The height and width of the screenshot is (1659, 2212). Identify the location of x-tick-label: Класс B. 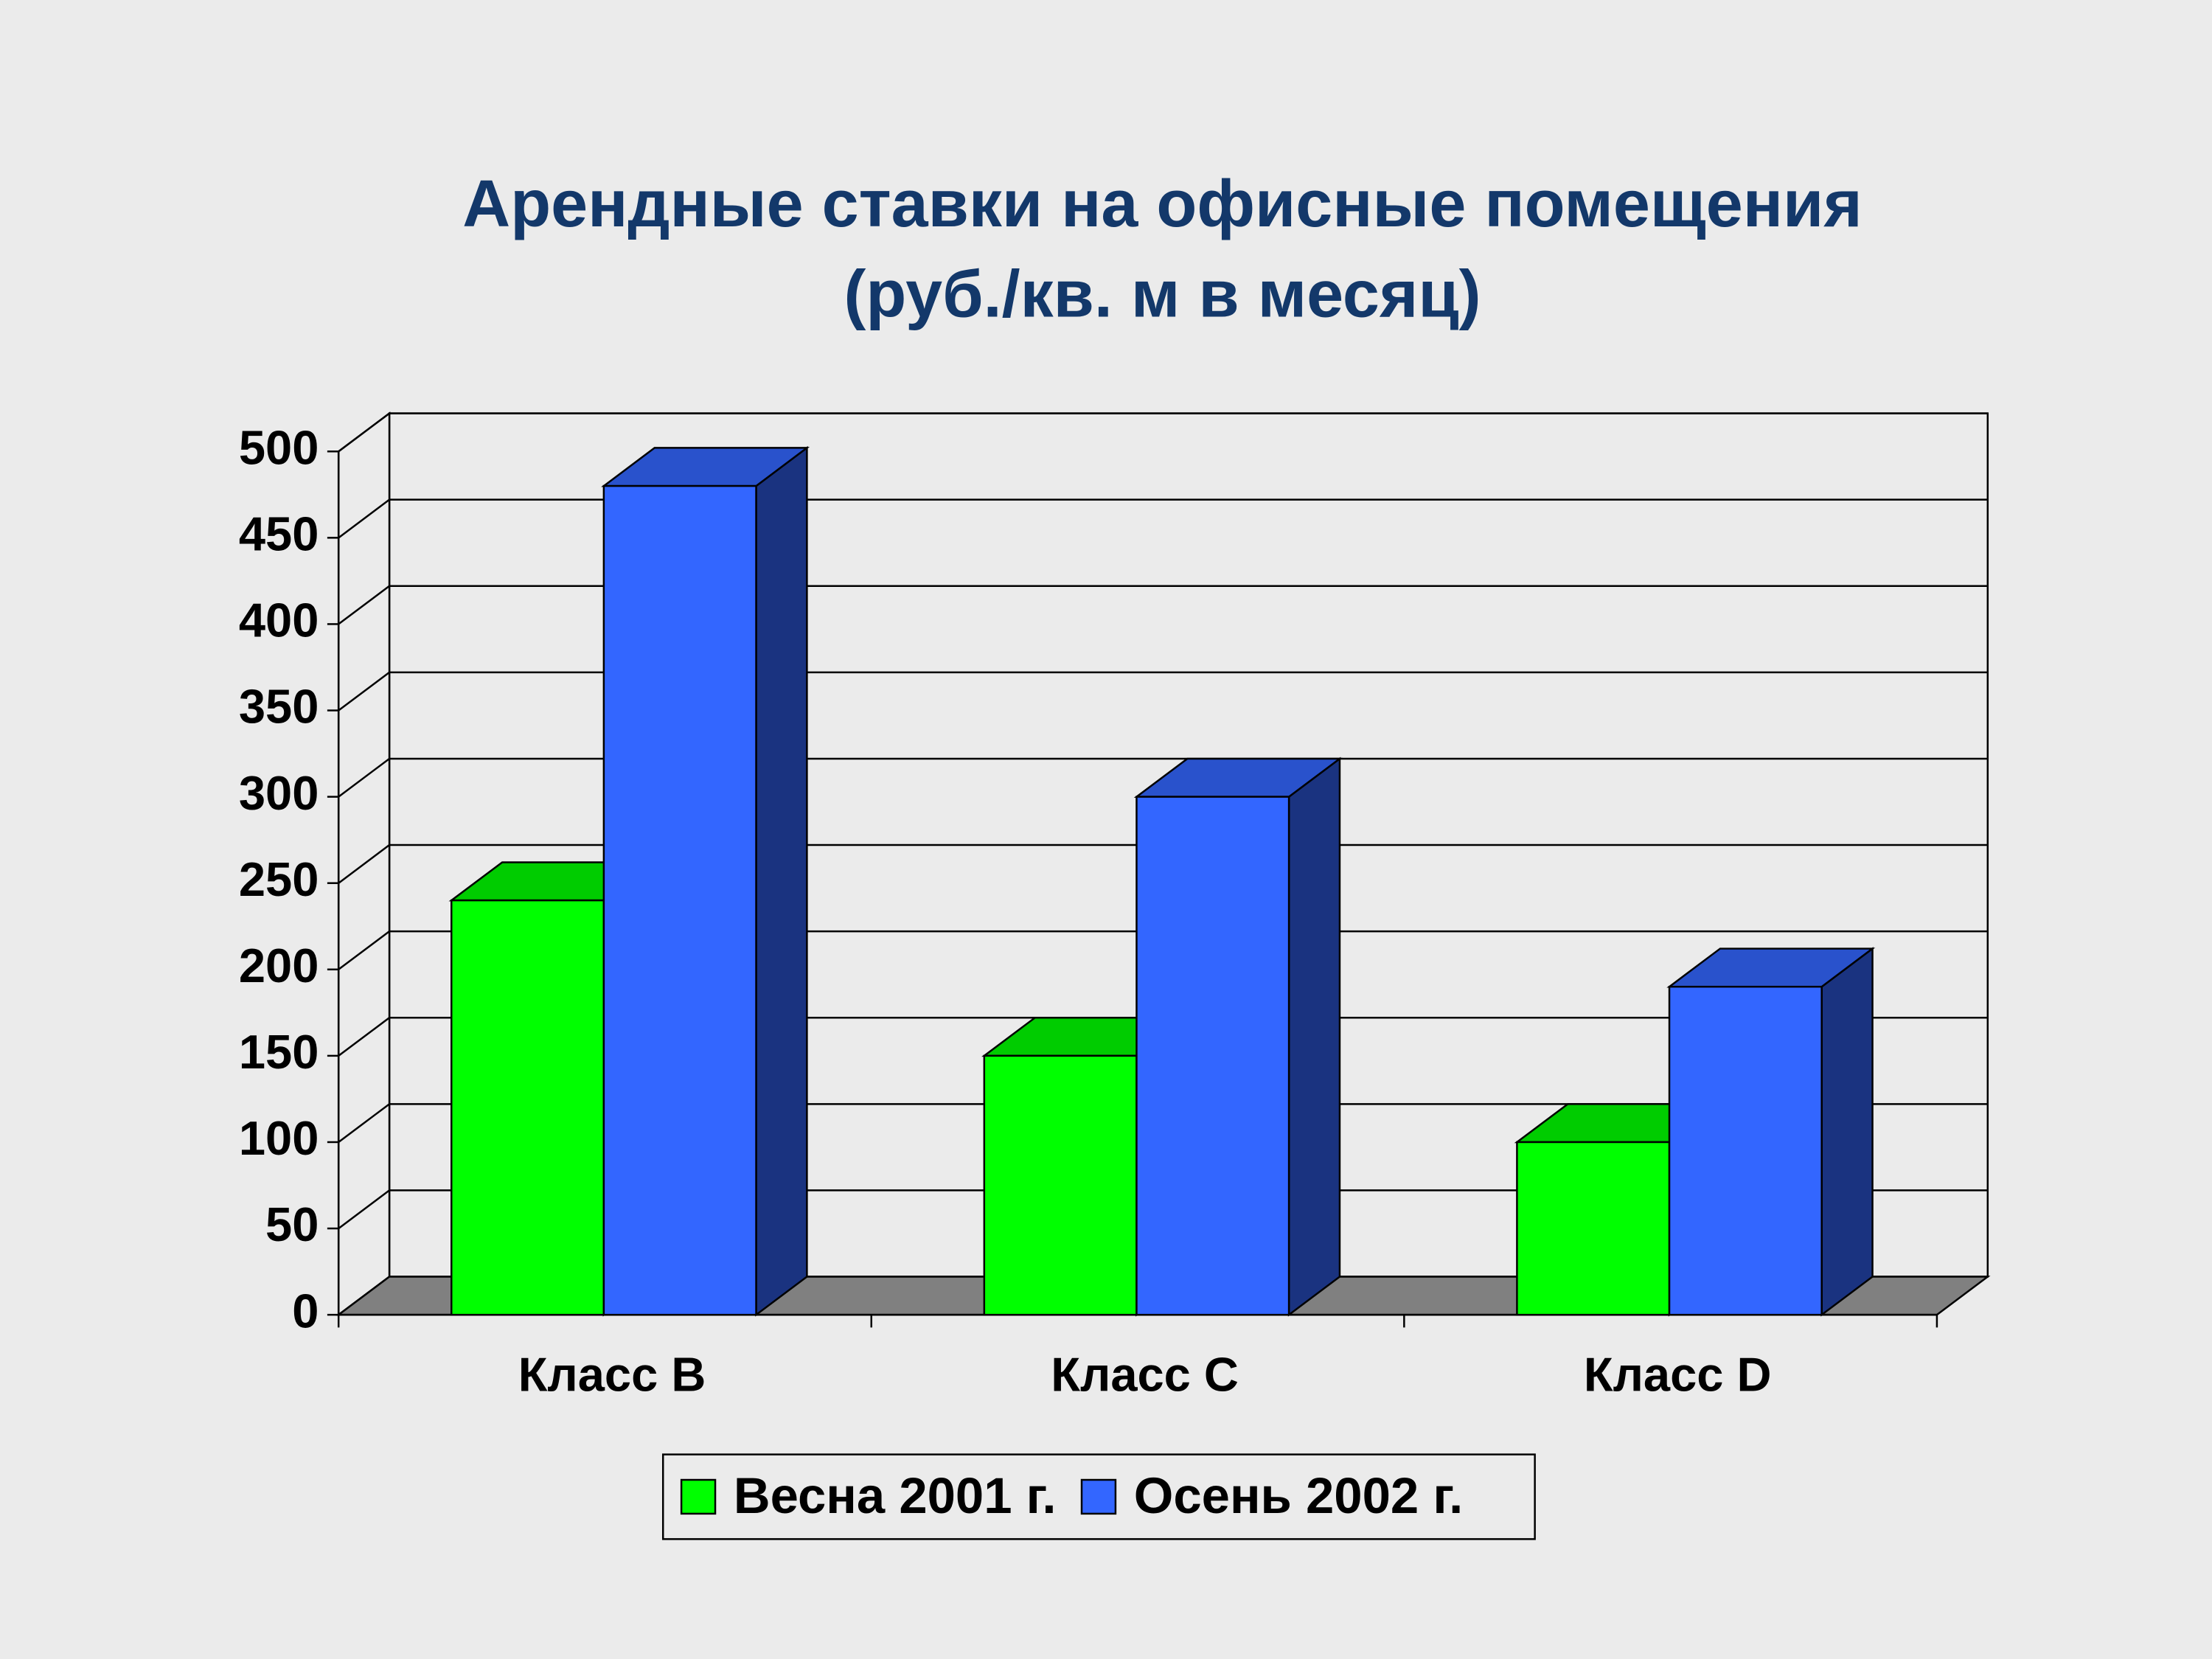
(612, 1374).